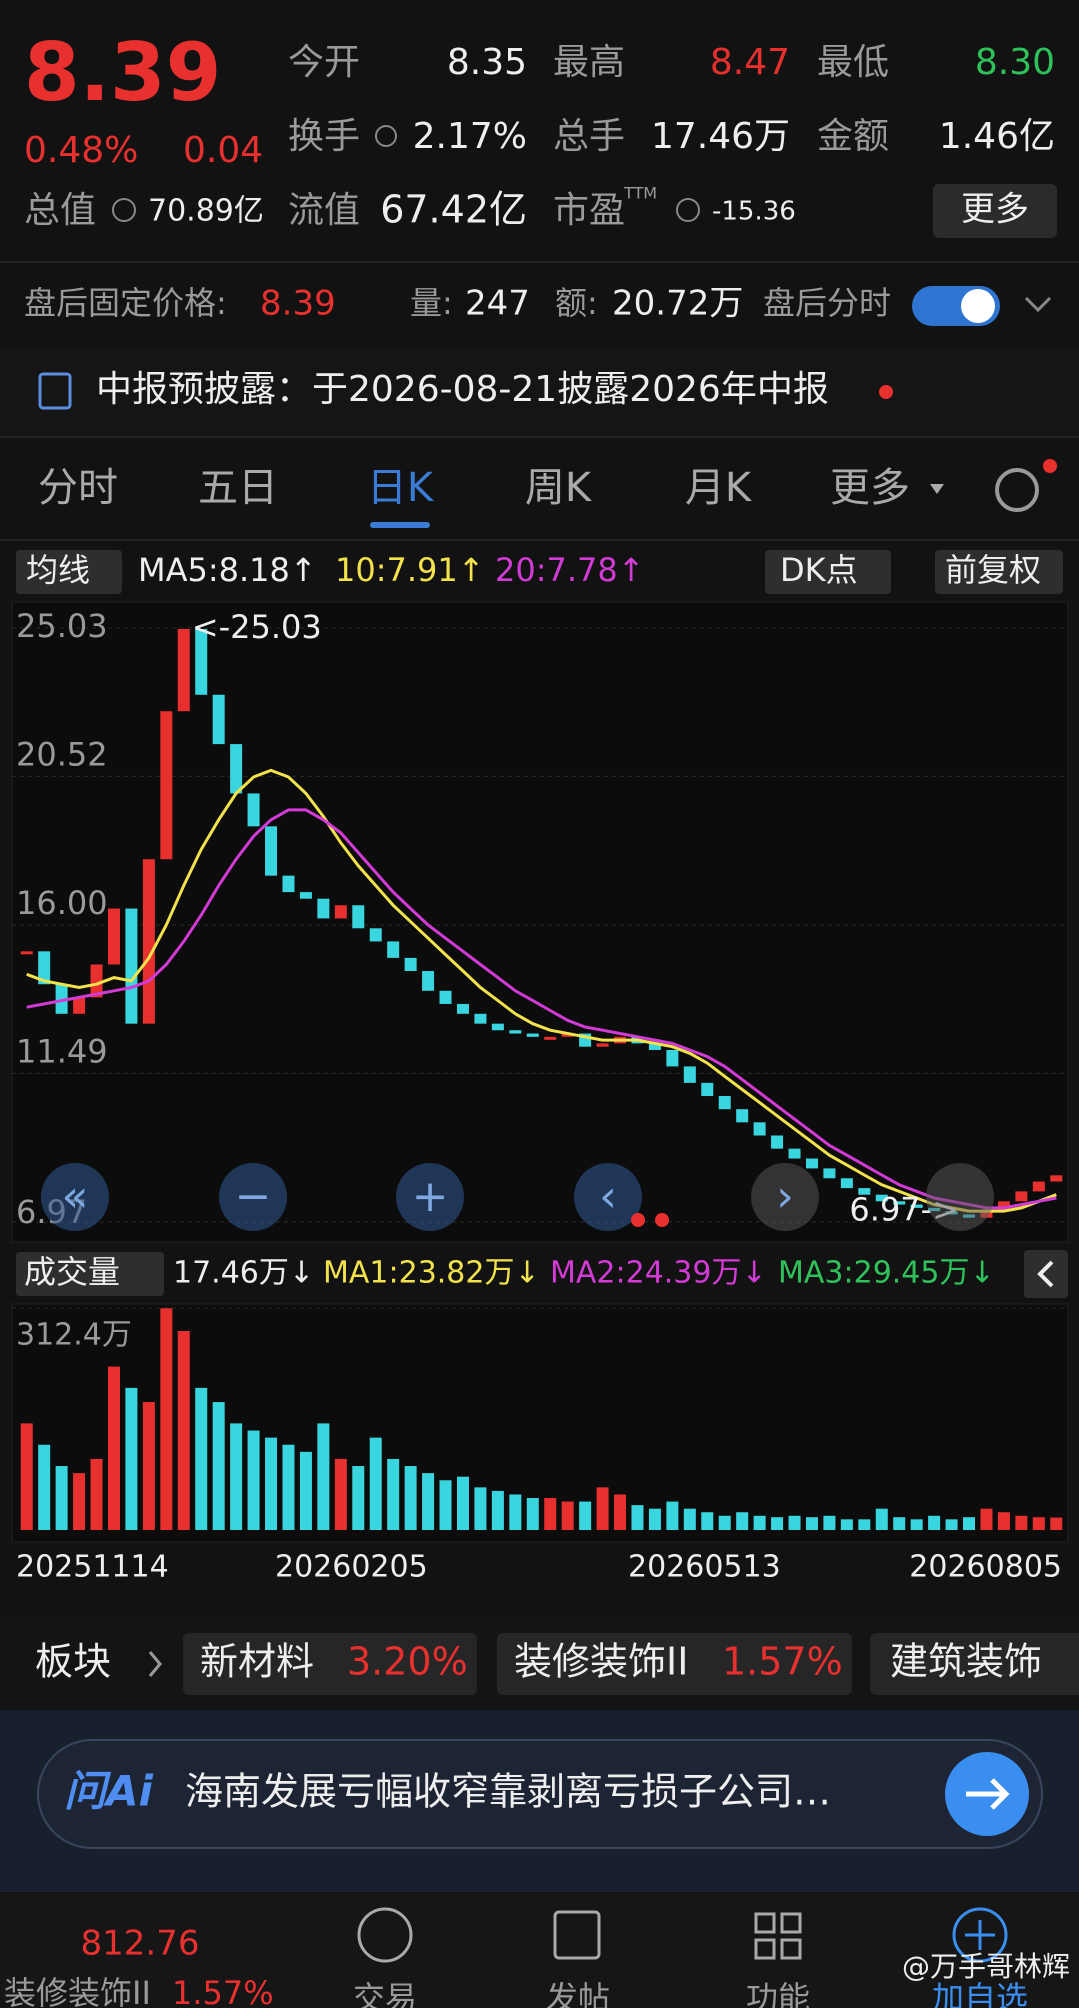  I want to click on value: 8.30, so click(1015, 62).